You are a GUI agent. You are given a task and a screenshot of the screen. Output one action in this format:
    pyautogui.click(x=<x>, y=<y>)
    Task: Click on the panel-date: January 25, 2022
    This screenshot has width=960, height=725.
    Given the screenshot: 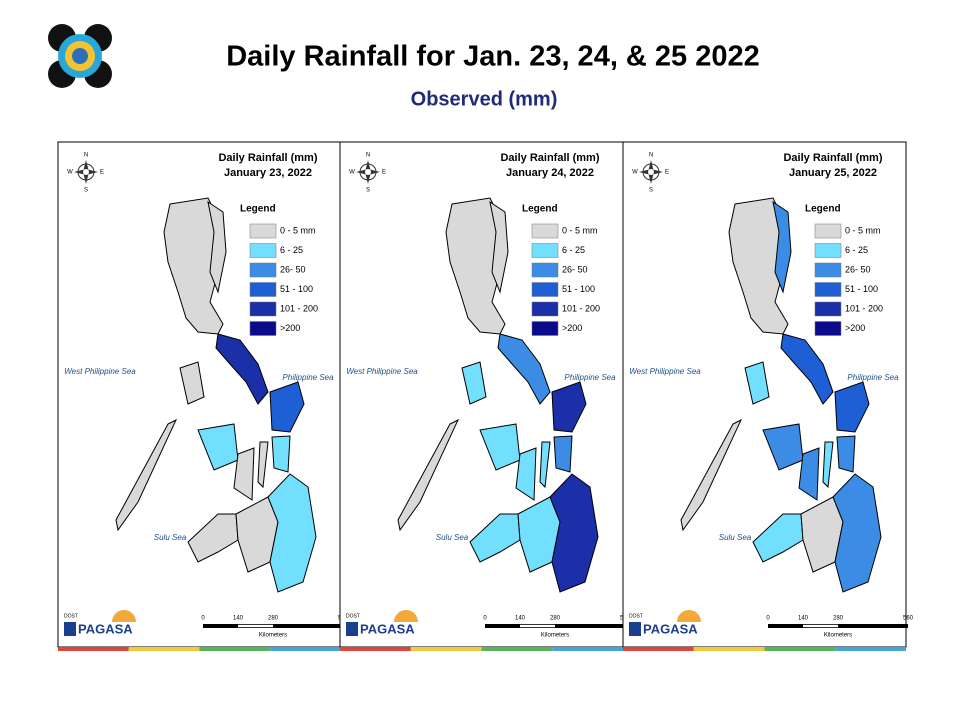 What is the action you would take?
    pyautogui.click(x=833, y=173)
    